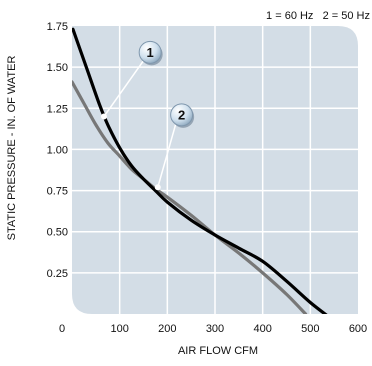 The width and height of the screenshot is (372, 366). I want to click on callout-1: 1, so click(131, 80).